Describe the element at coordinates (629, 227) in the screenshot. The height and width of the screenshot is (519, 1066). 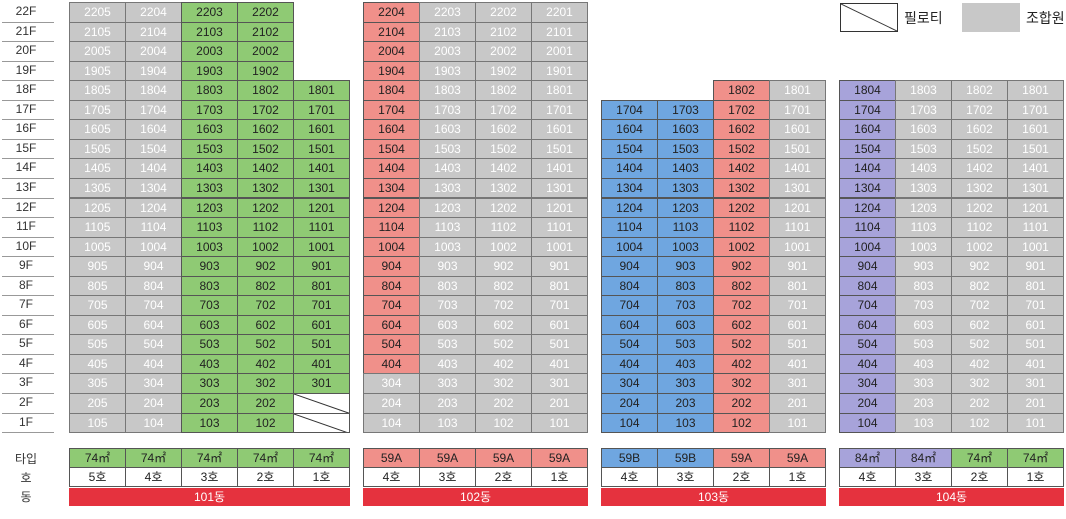
I see `unit-cell: 1104` at that location.